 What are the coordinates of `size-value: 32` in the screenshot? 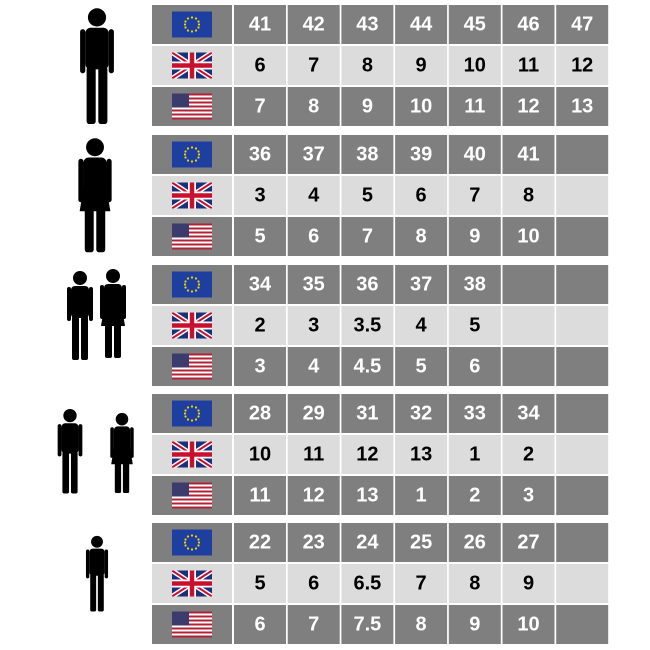 It's located at (421, 414).